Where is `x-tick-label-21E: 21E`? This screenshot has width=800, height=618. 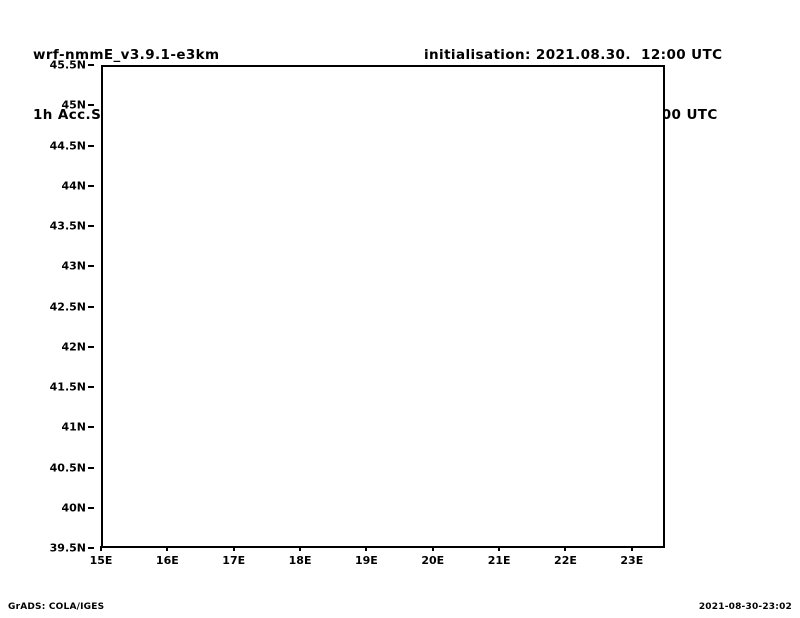
x-tick-label-21E: 21E is located at coordinates (499, 560).